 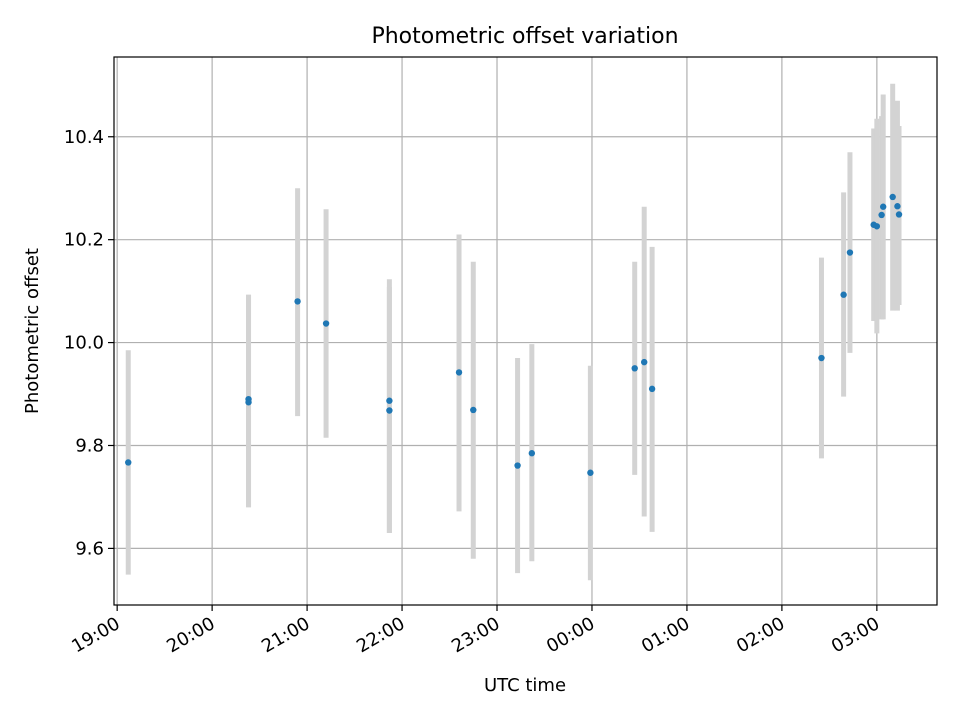 What do you see at coordinates (84, 137) in the screenshot?
I see `y-tick-label: 10.4` at bounding box center [84, 137].